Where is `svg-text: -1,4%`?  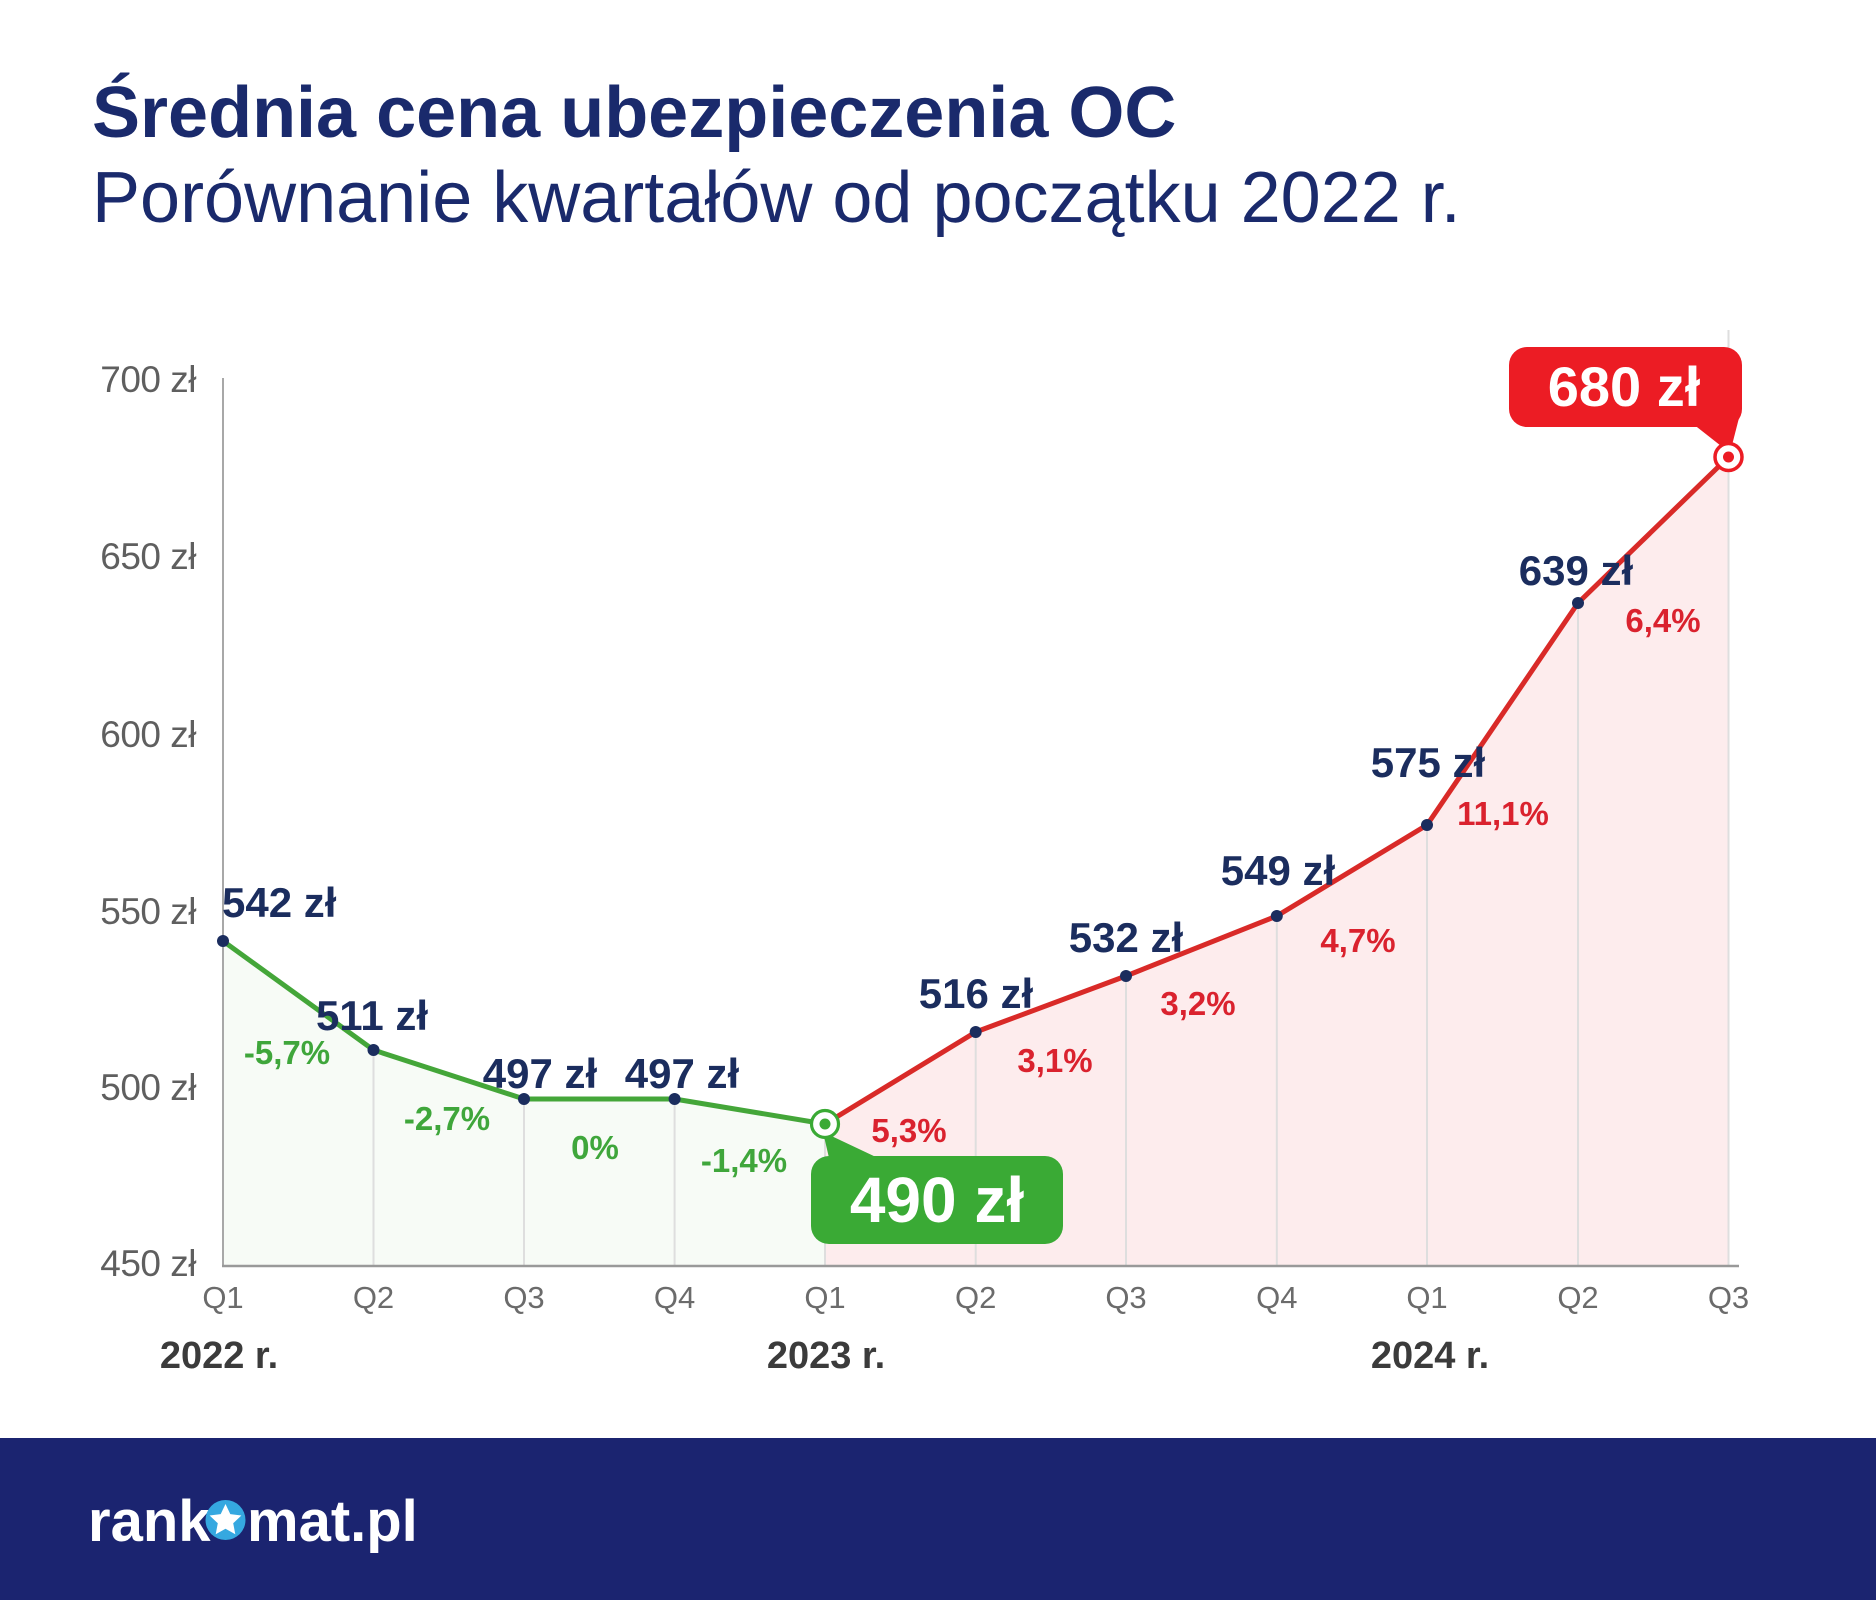 svg-text: -1,4% is located at coordinates (744, 1160).